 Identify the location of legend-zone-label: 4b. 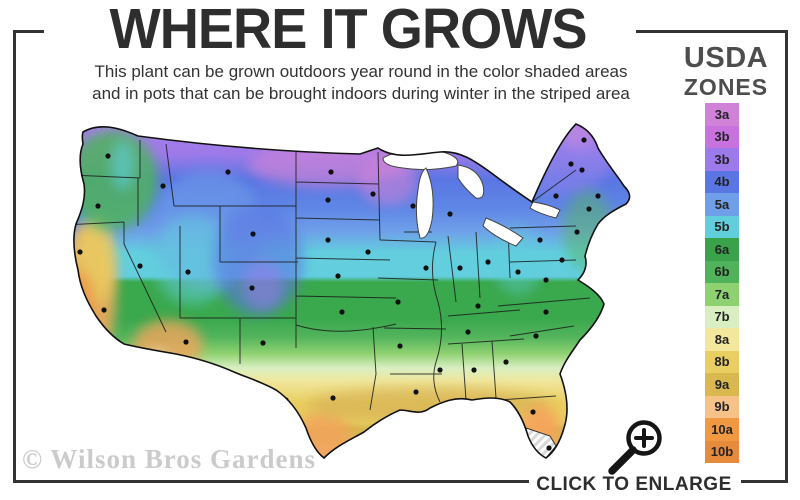
(722, 182).